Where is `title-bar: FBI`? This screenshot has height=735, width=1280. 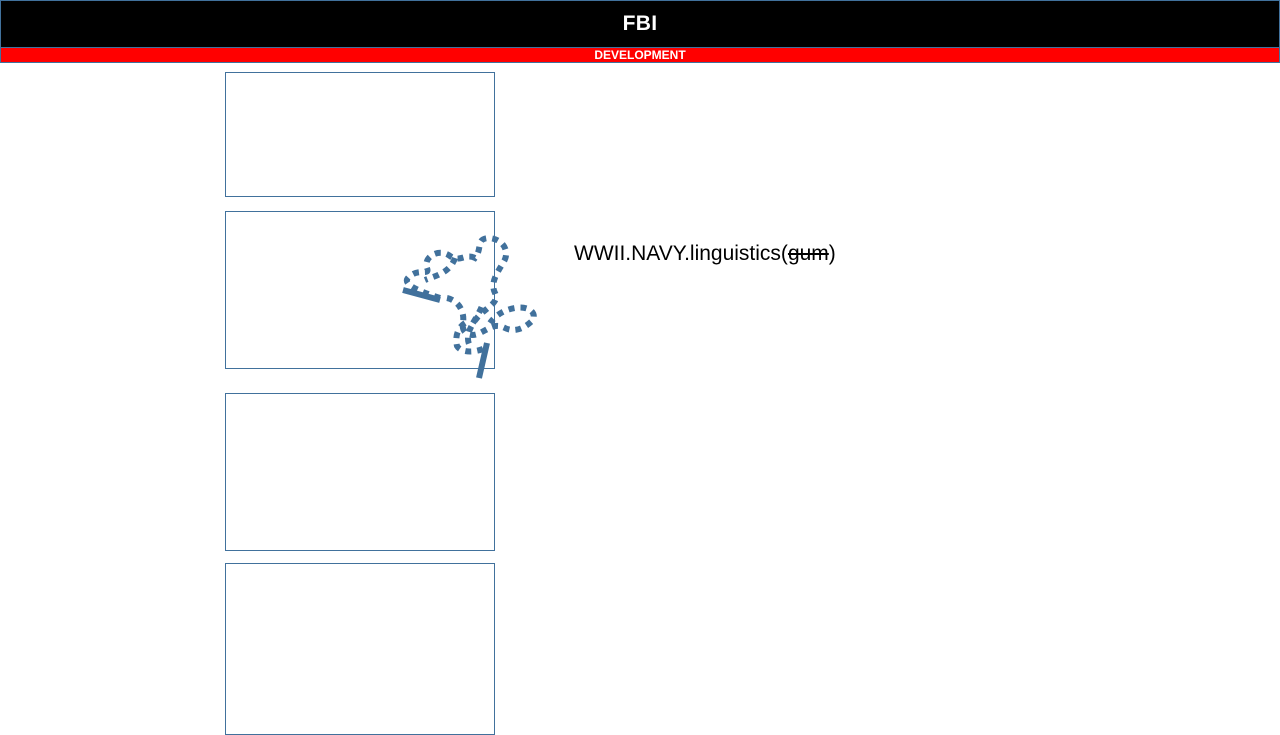 title-bar: FBI is located at coordinates (640, 24).